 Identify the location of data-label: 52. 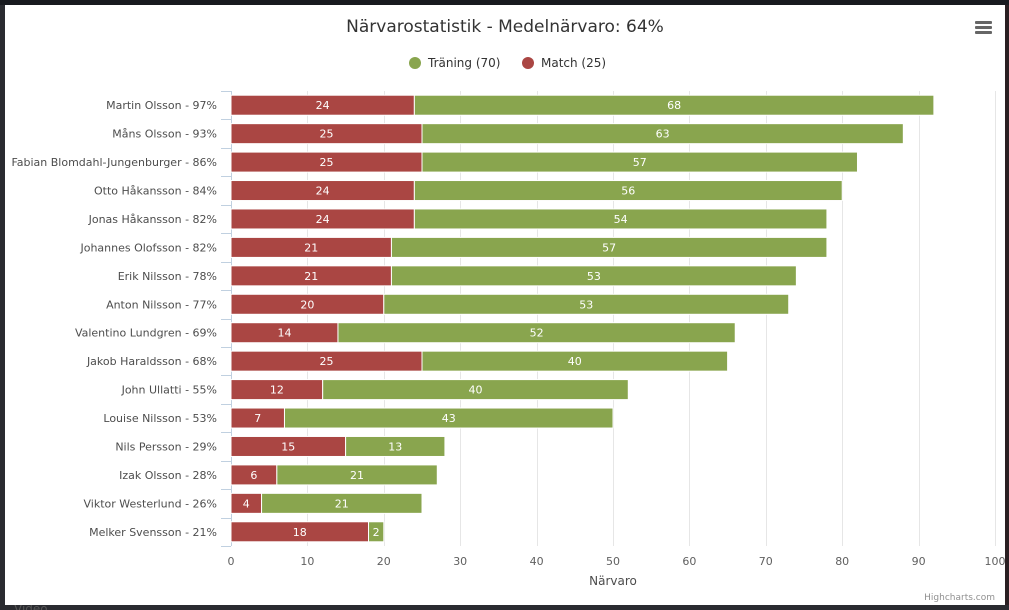
(537, 333).